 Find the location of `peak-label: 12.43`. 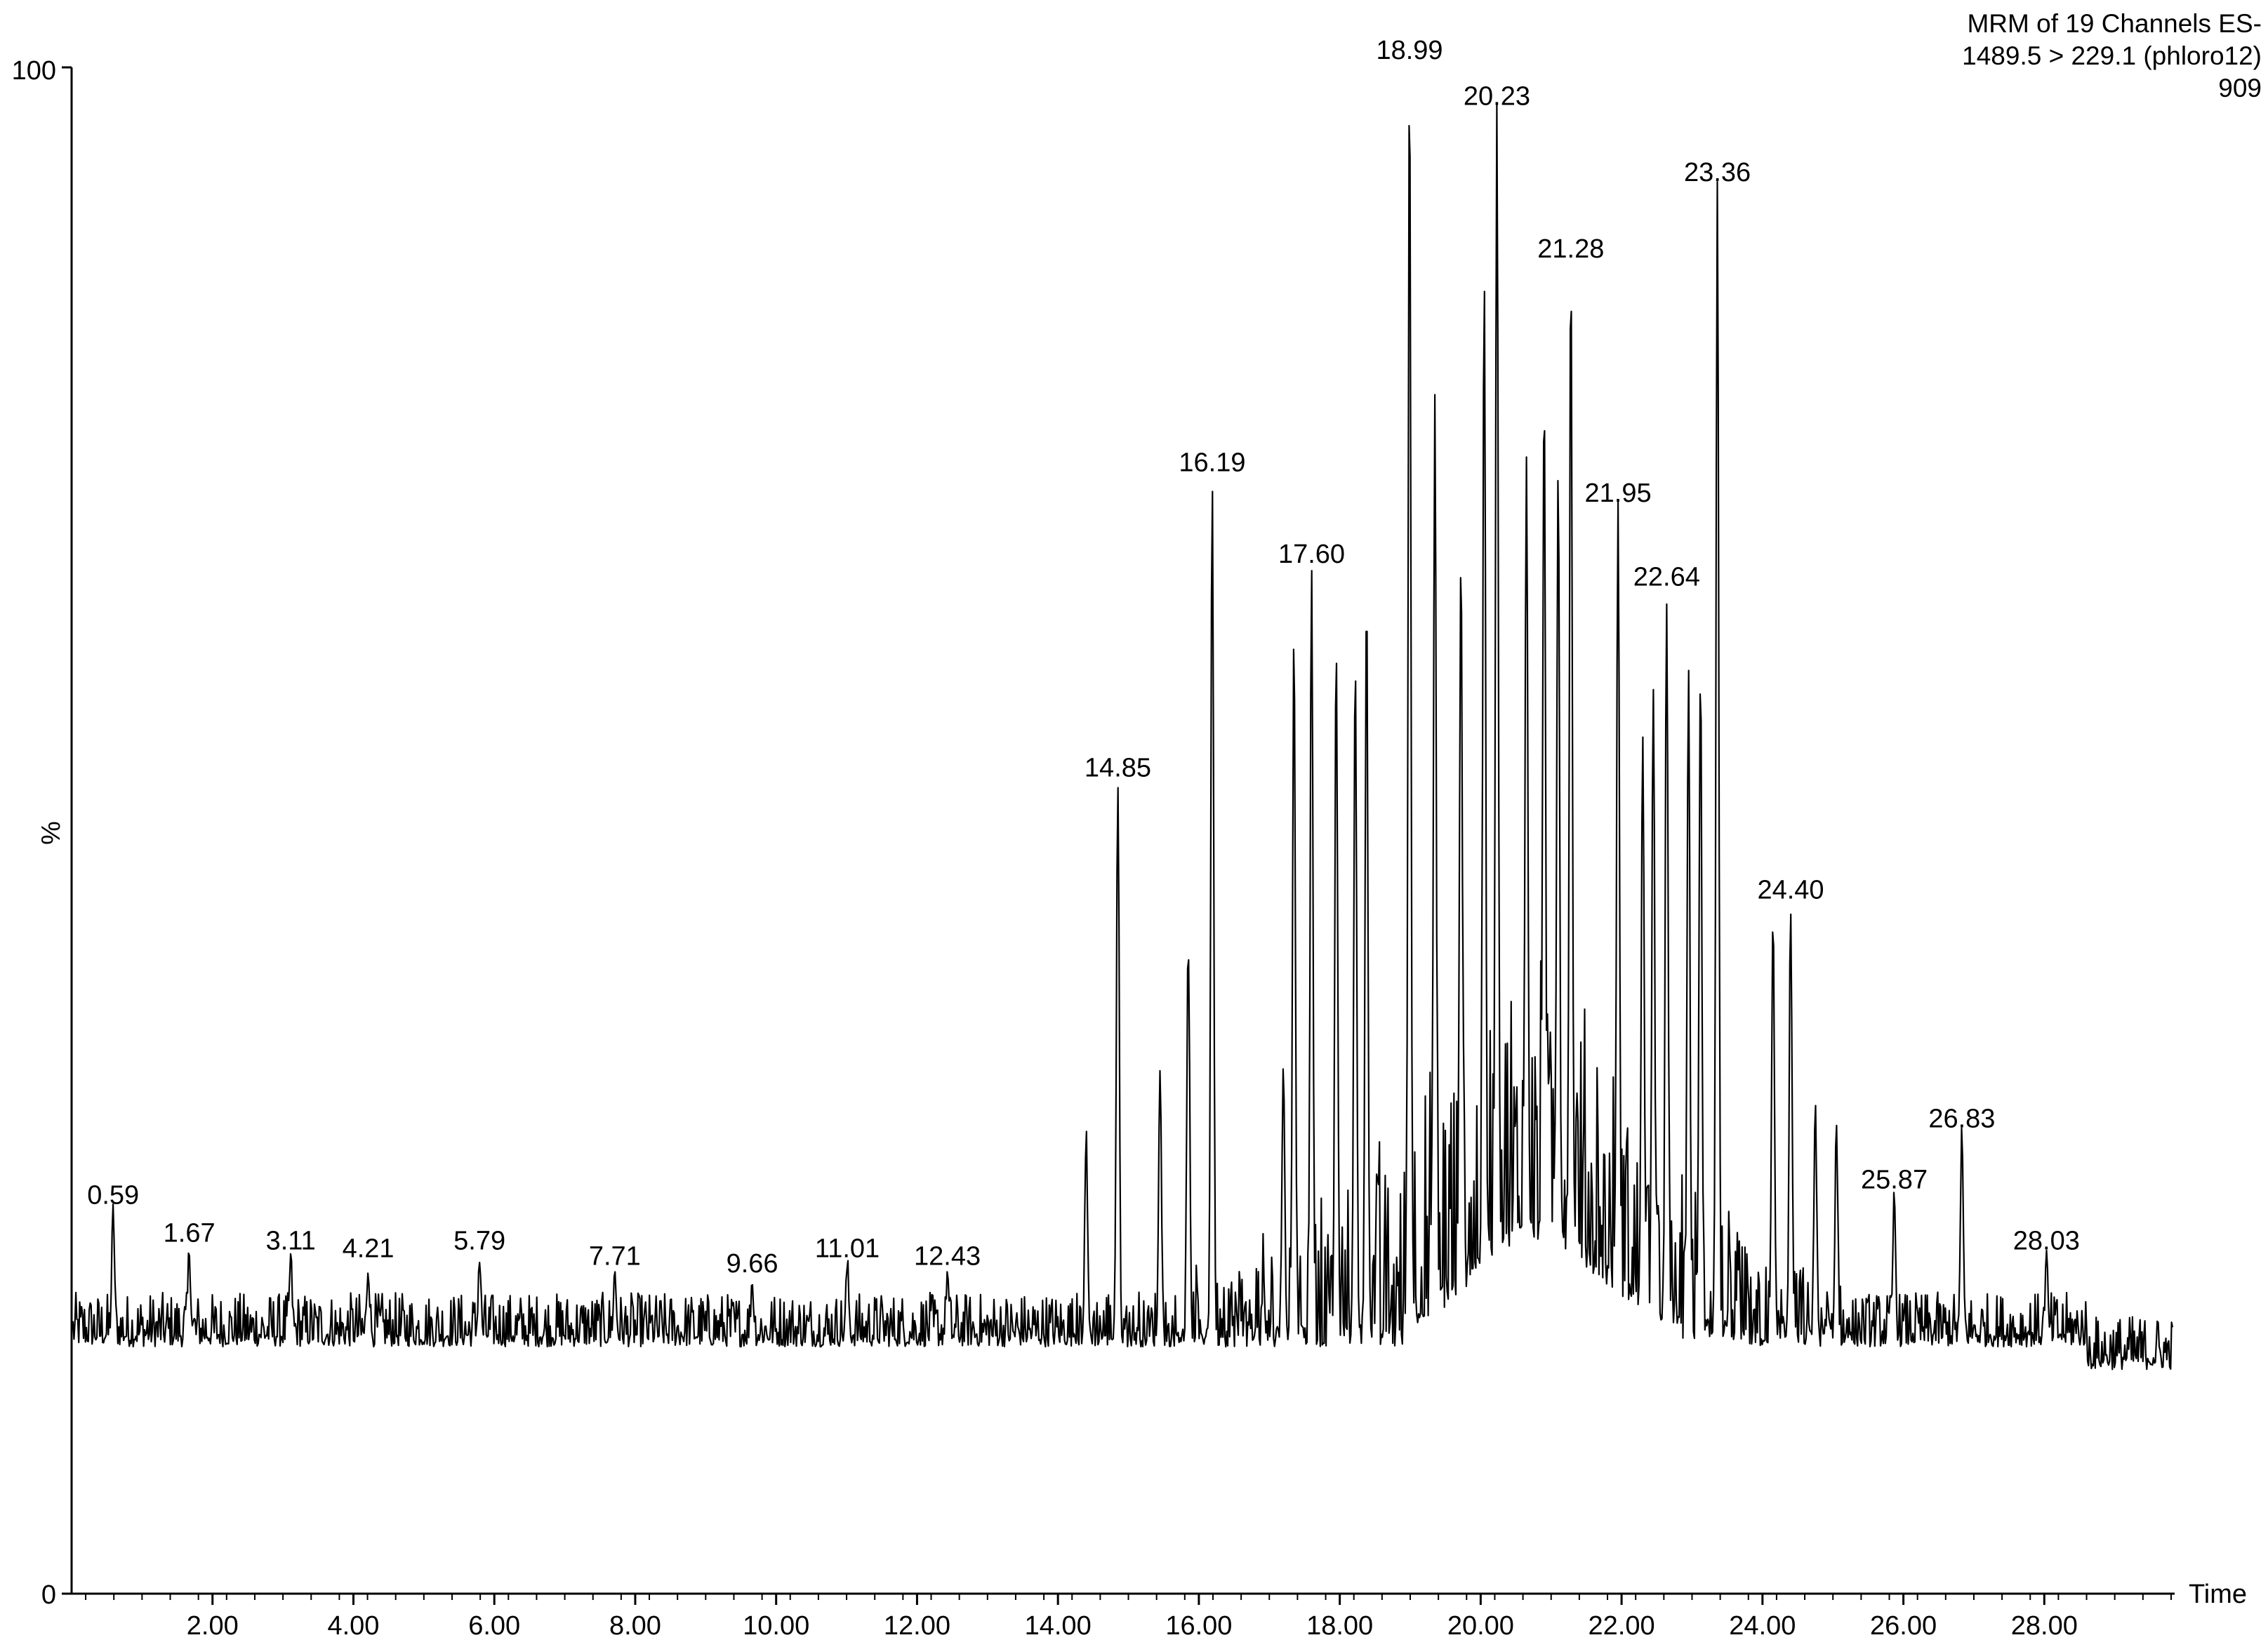

peak-label: 12.43 is located at coordinates (947, 1256).